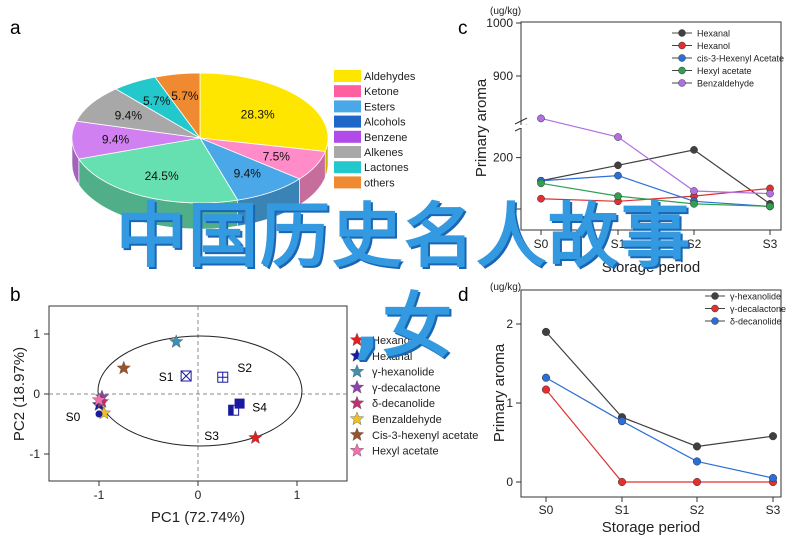 This screenshot has width=808, height=543. I want to click on pie-slice-label: 5.7%, so click(157, 101).